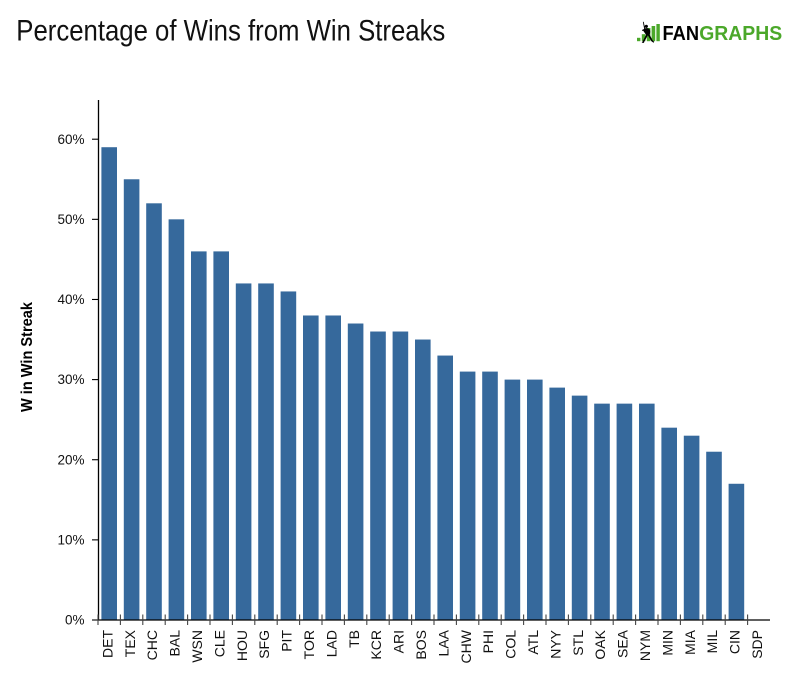  What do you see at coordinates (27, 357) in the screenshot?
I see `svg-text: W in Win Streak` at bounding box center [27, 357].